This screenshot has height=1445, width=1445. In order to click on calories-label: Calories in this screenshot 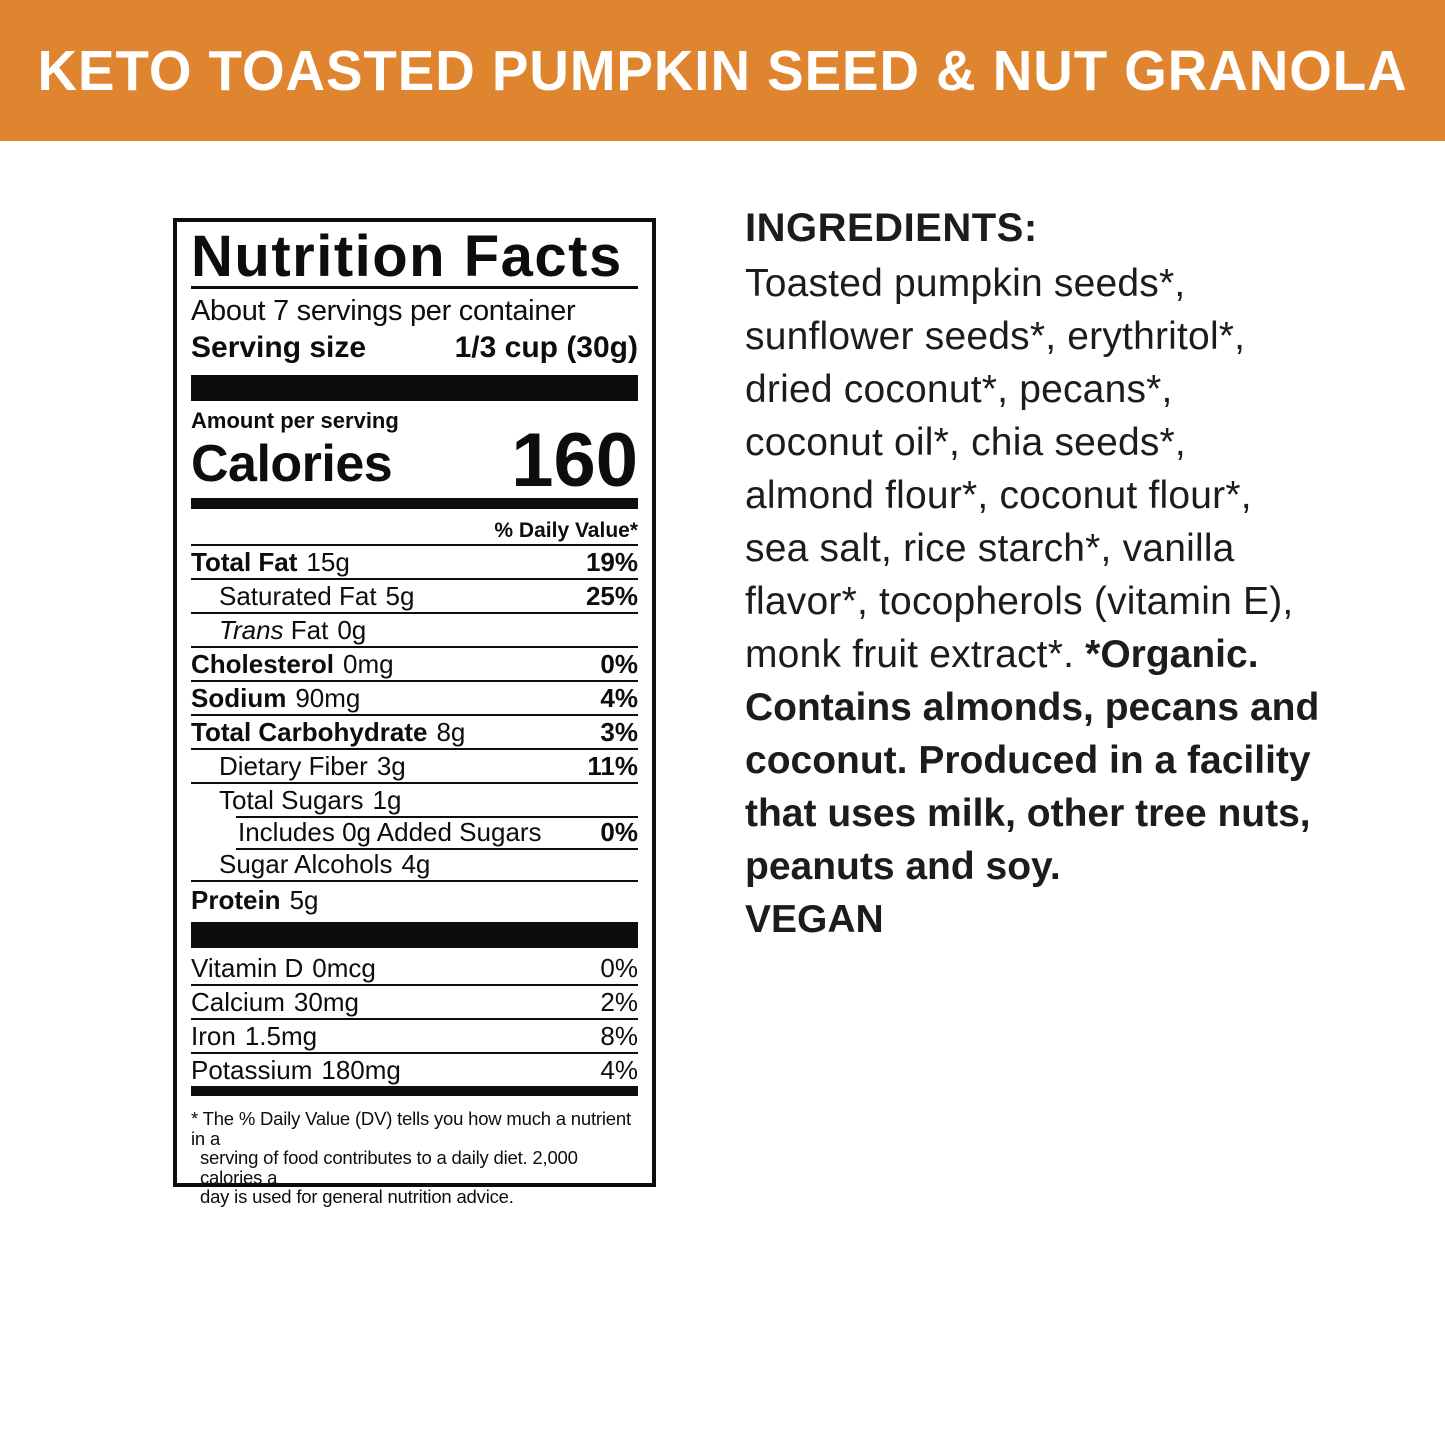, I will do `click(292, 464)`.